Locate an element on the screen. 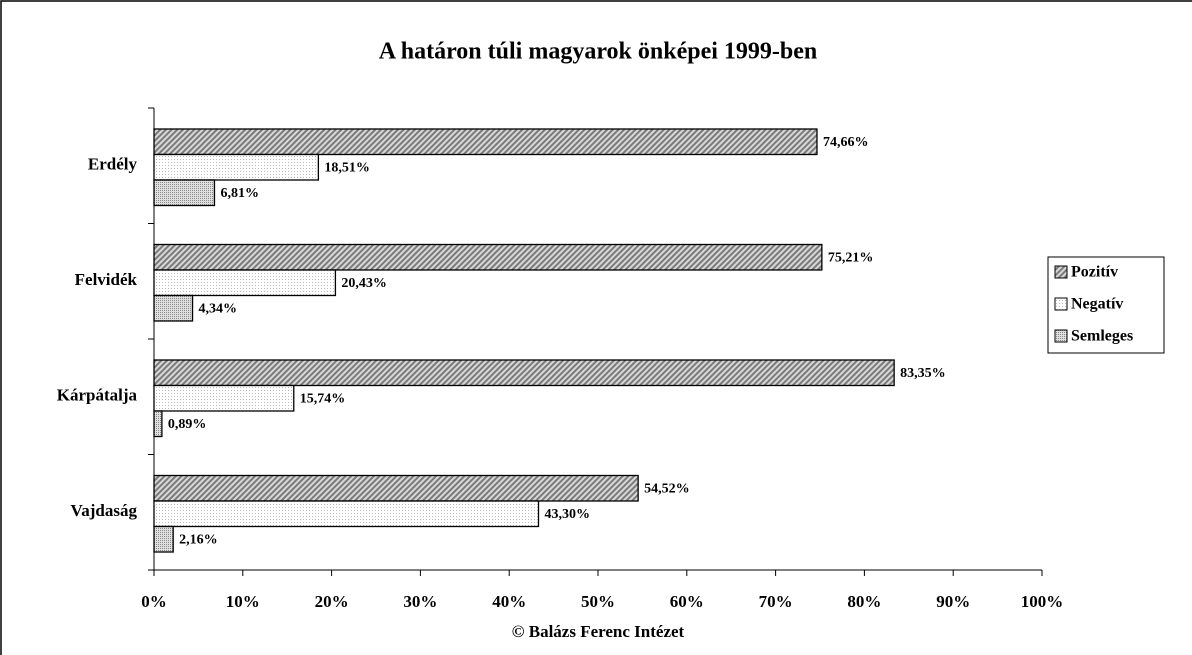  value-label: 74,66% is located at coordinates (846, 142).